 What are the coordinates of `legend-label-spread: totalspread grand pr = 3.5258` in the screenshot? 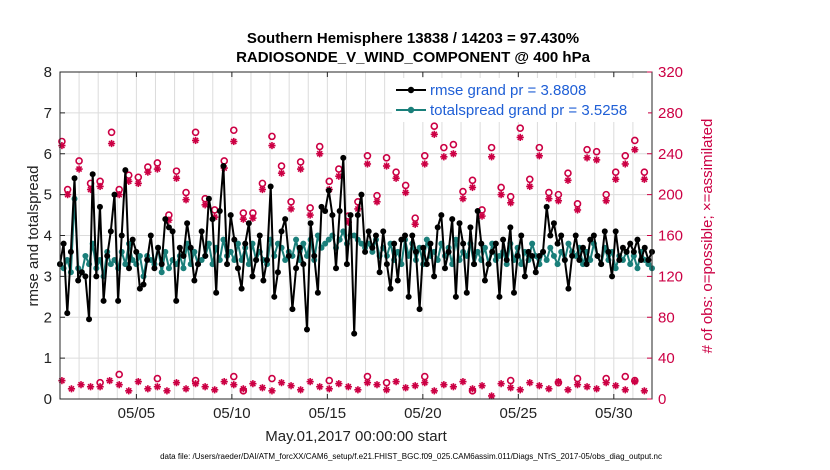 It's located at (528, 110).